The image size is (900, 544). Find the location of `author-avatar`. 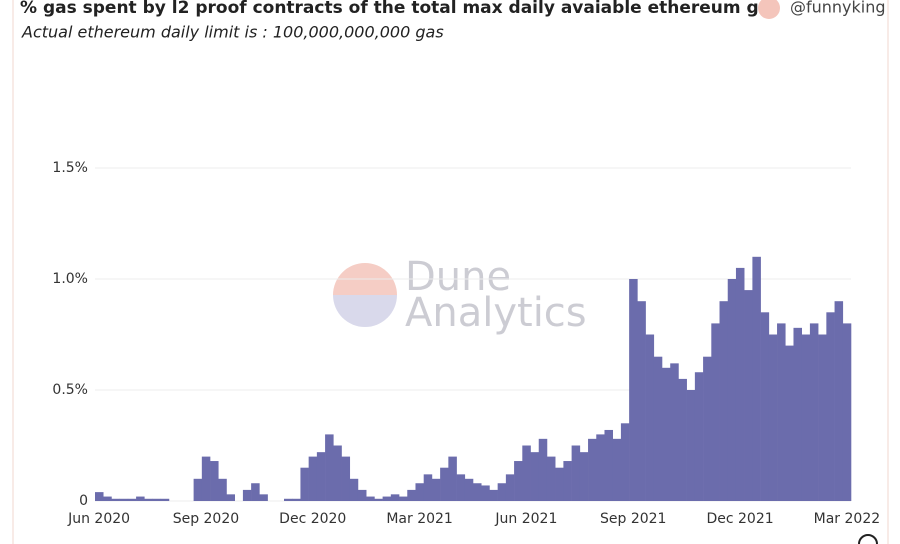

author-avatar is located at coordinates (769, 9).